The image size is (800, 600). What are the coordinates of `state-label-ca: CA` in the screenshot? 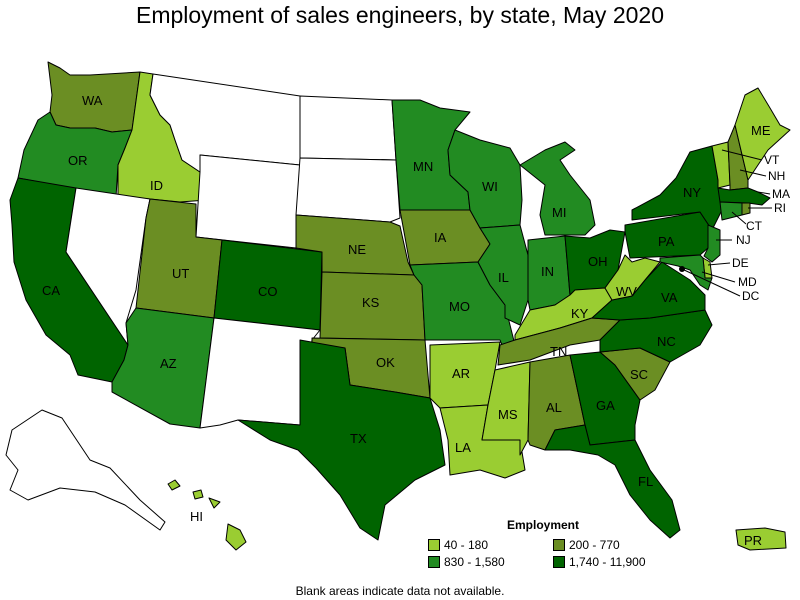 It's located at (51, 290).